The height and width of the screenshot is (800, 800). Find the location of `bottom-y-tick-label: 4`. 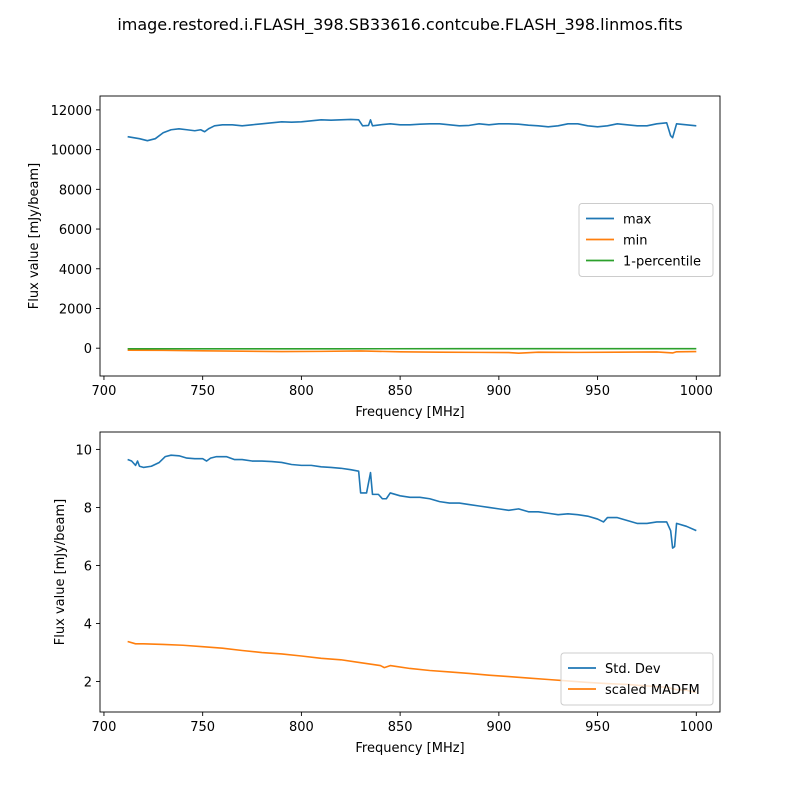

bottom-y-tick-label: 4 is located at coordinates (88, 625).